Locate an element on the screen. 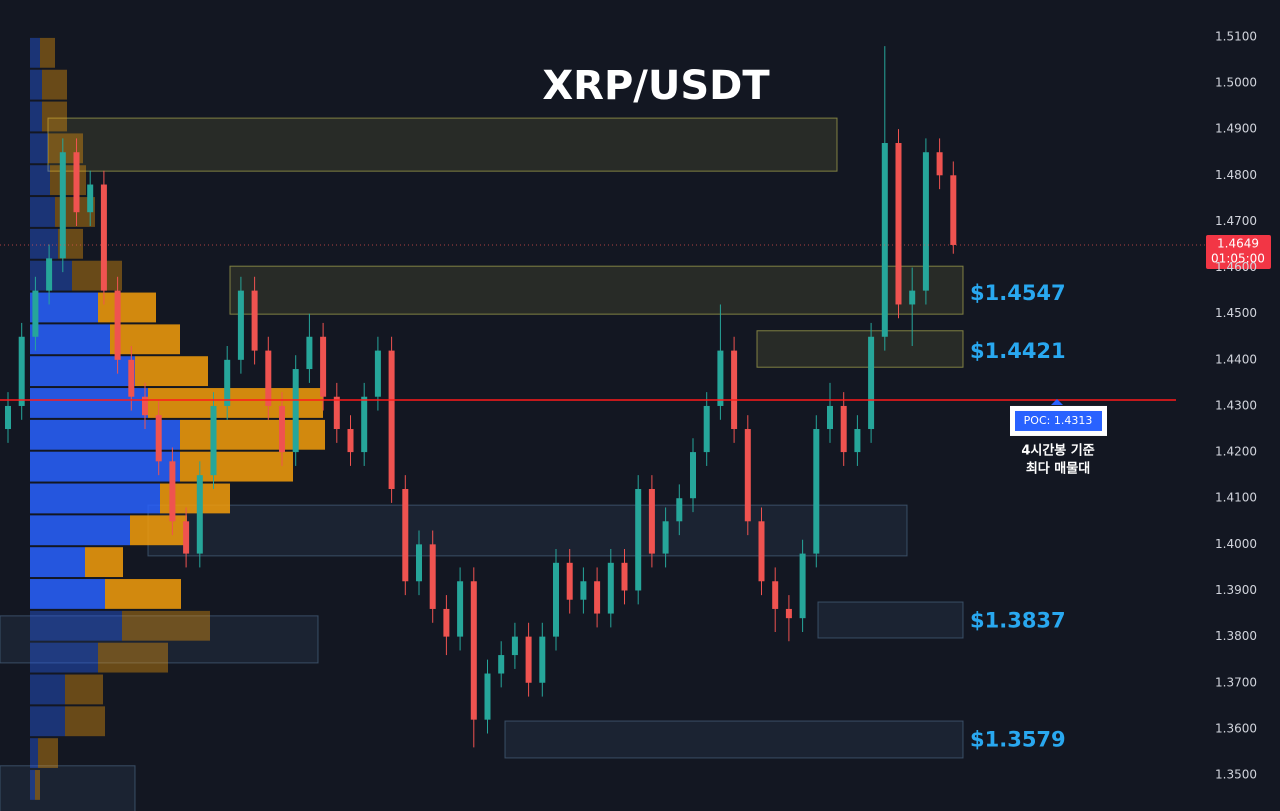  y-tick-label: 1.4100 is located at coordinates (1236, 498).